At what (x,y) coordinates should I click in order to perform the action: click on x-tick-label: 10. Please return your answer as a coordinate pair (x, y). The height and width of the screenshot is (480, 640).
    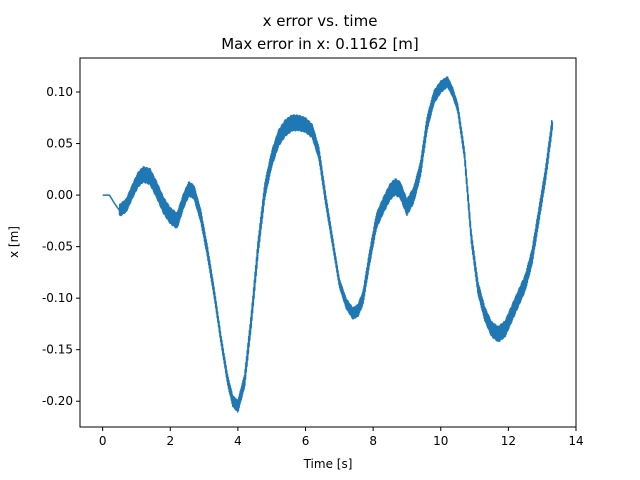
    Looking at the image, I should click on (440, 441).